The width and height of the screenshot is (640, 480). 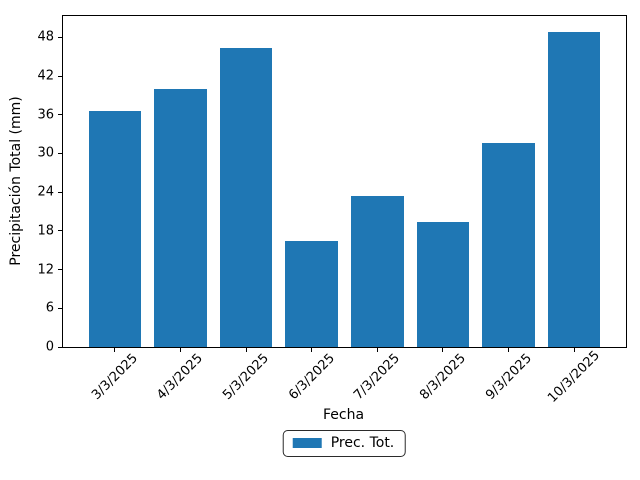 I want to click on bar-6/3/2025, so click(x=311, y=293).